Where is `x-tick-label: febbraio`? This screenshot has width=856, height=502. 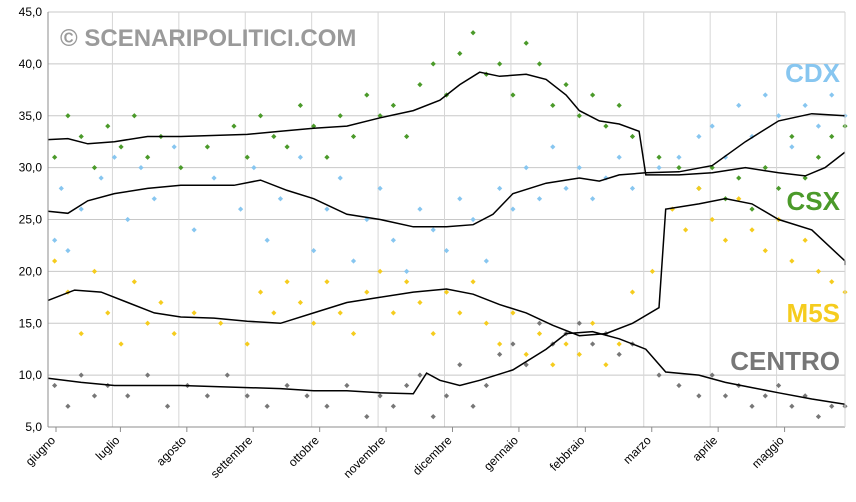 x-tick-label: febbraio is located at coordinates (567, 453).